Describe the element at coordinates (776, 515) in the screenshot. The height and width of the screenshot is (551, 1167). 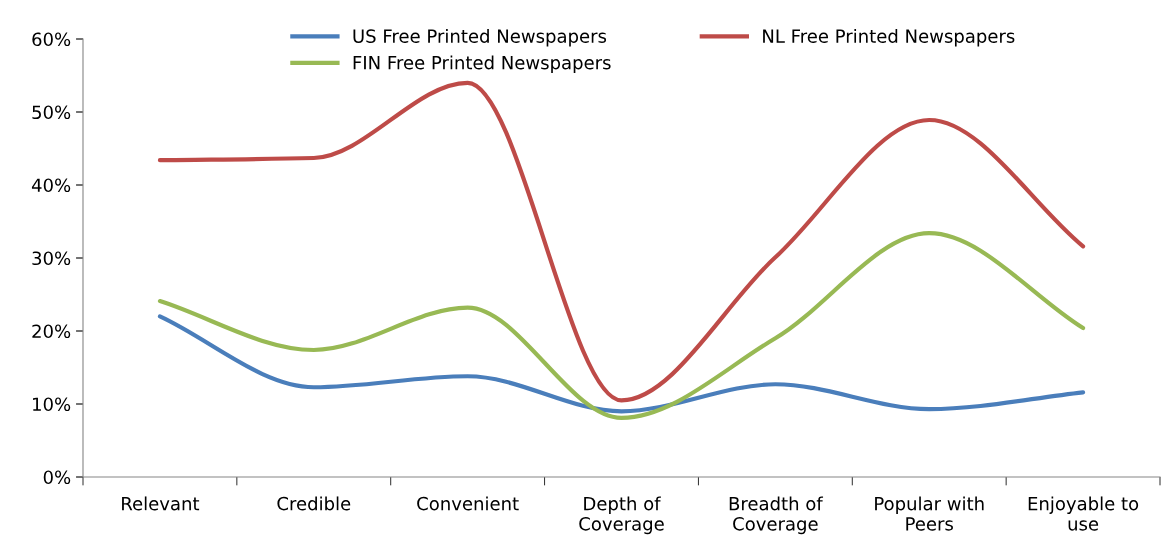
I see `x-tick-label: Breadth of Coverage` at that location.